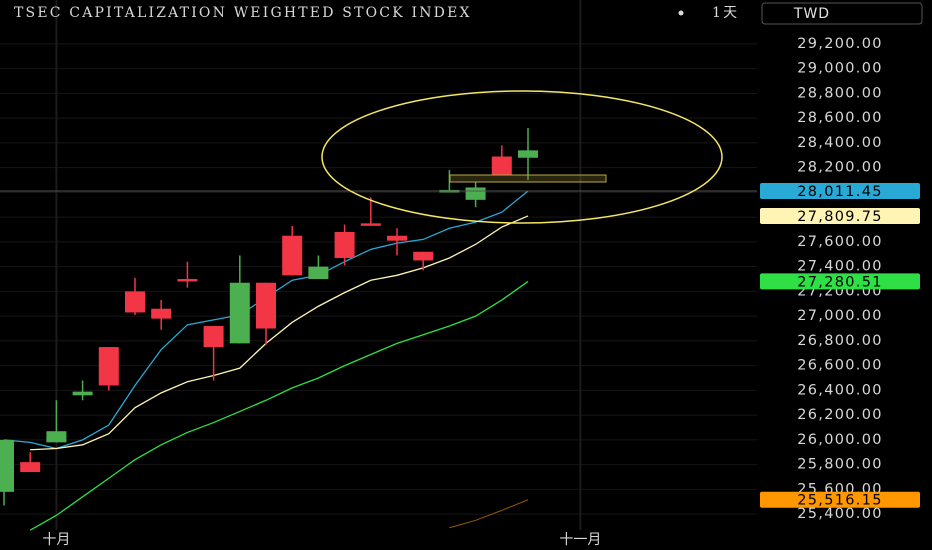  Describe the element at coordinates (840, 69) in the screenshot. I see `y-tick-label: 29,000.00` at that location.